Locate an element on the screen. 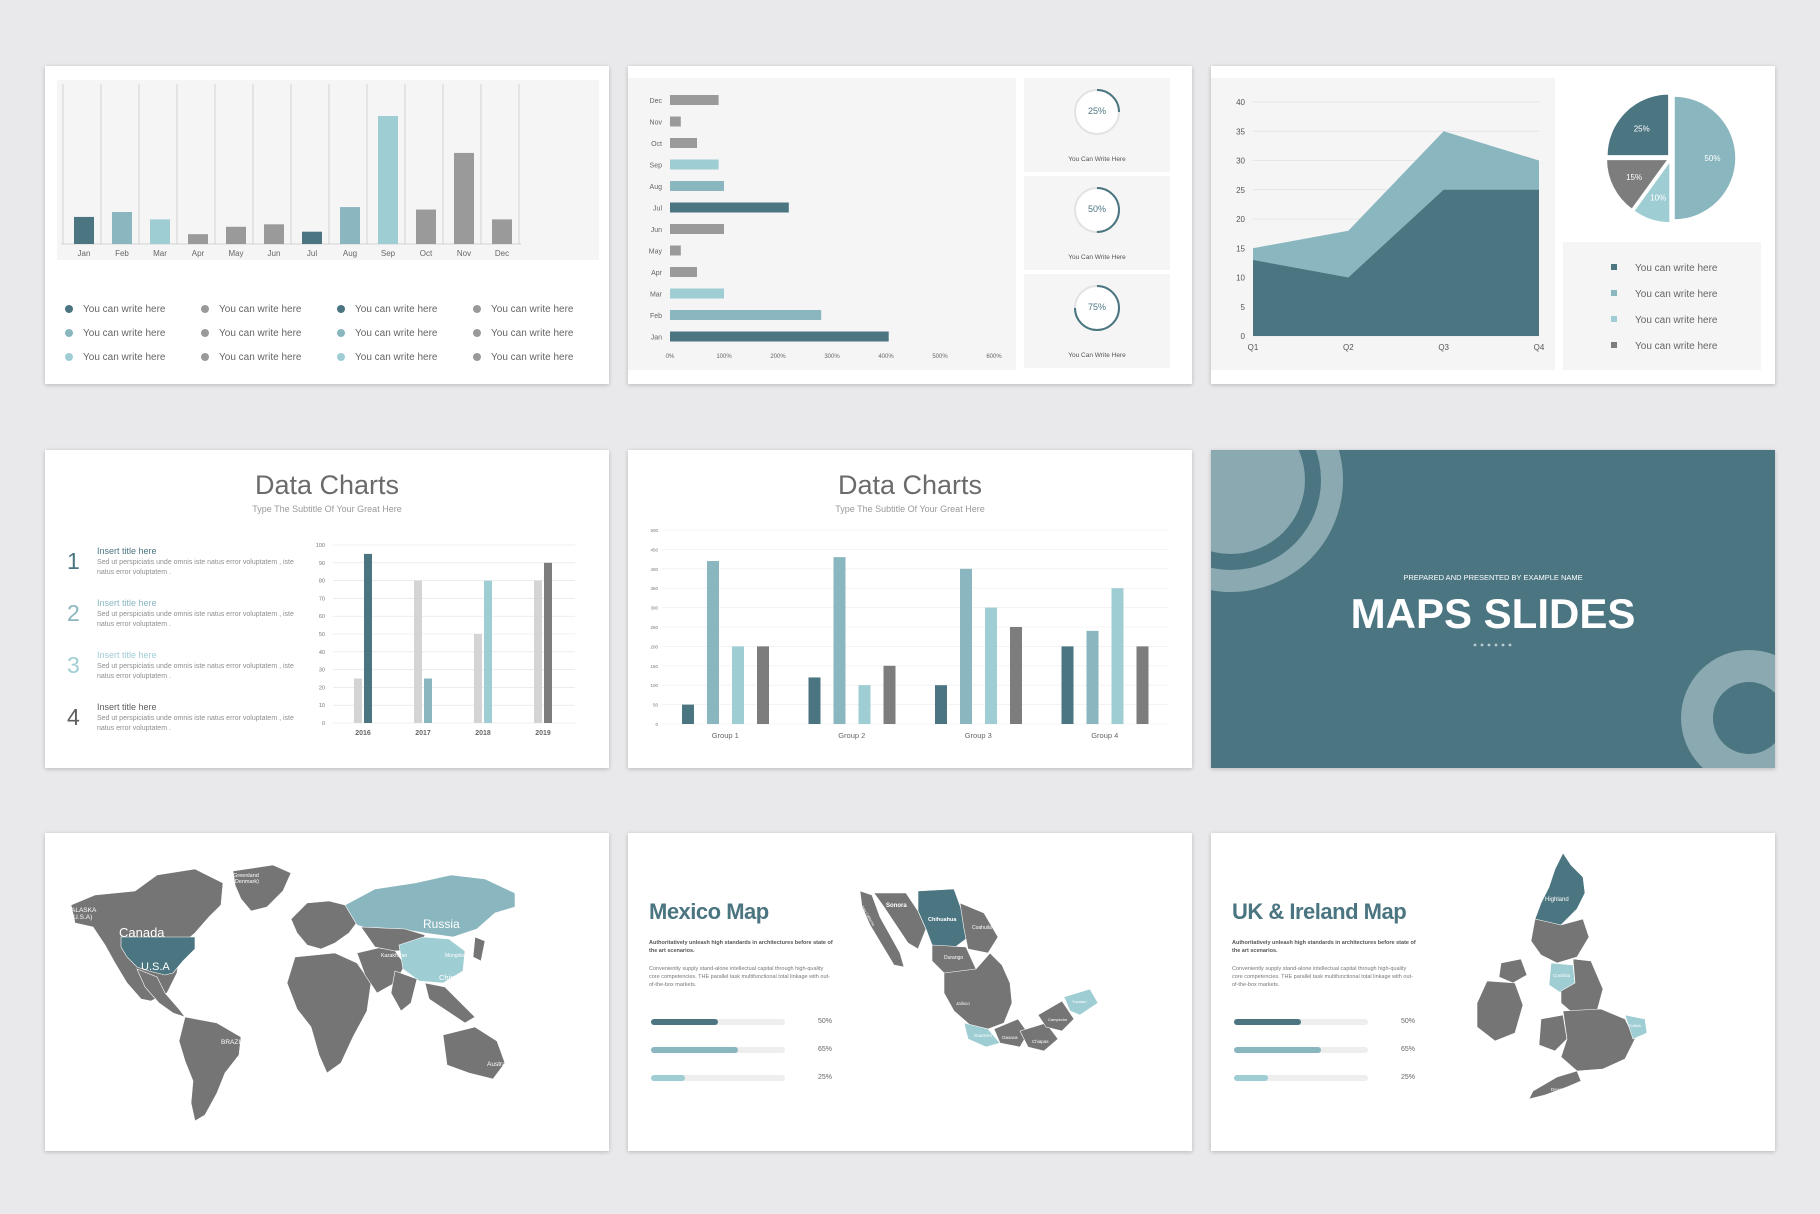  southeast-asia is located at coordinates (450, 1003).